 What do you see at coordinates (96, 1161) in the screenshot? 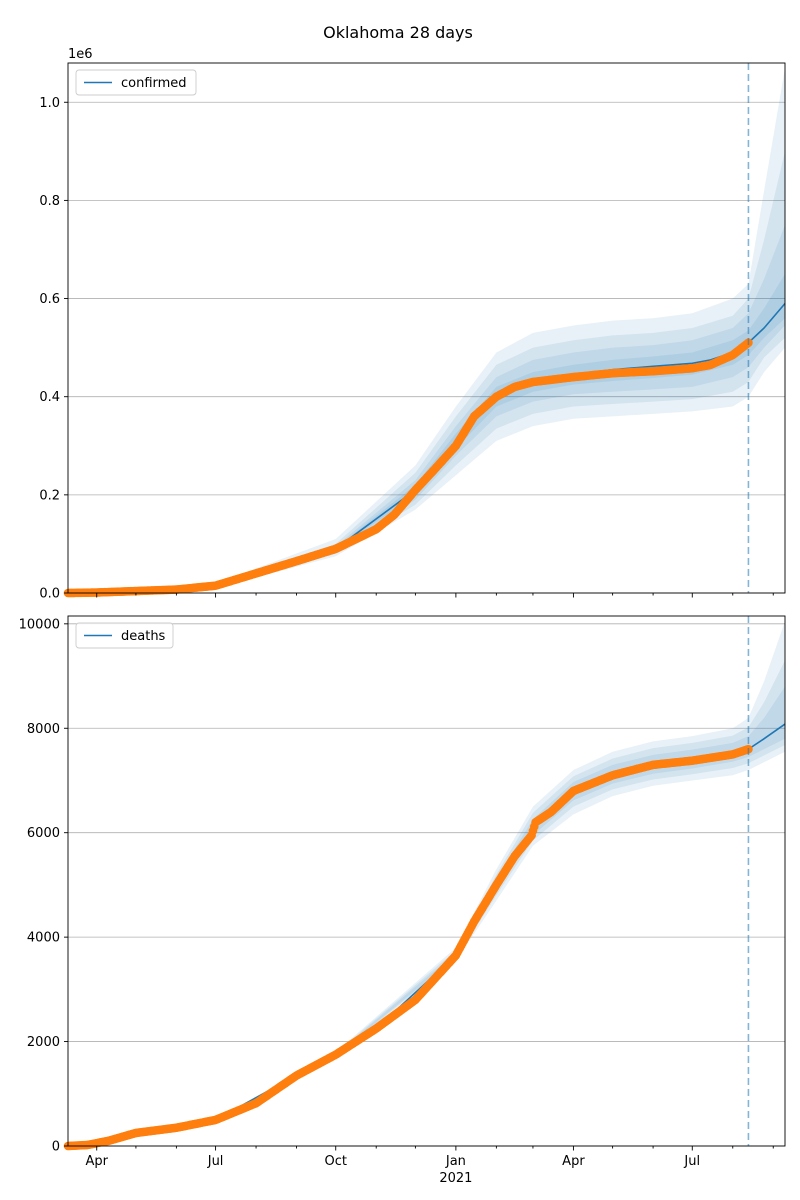
I see `deaths-xtick-label-0: Apr` at bounding box center [96, 1161].